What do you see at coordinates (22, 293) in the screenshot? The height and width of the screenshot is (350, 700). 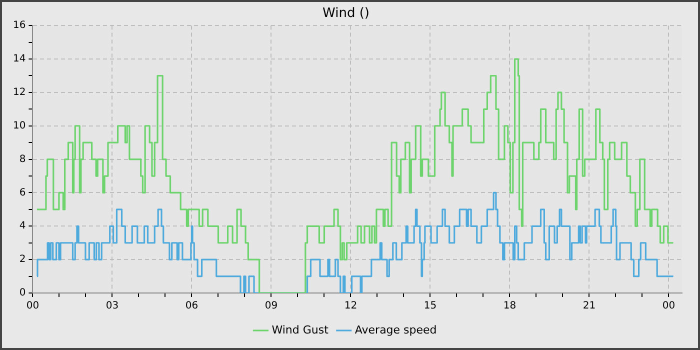 I see `y-tick-label: 0` at bounding box center [22, 293].